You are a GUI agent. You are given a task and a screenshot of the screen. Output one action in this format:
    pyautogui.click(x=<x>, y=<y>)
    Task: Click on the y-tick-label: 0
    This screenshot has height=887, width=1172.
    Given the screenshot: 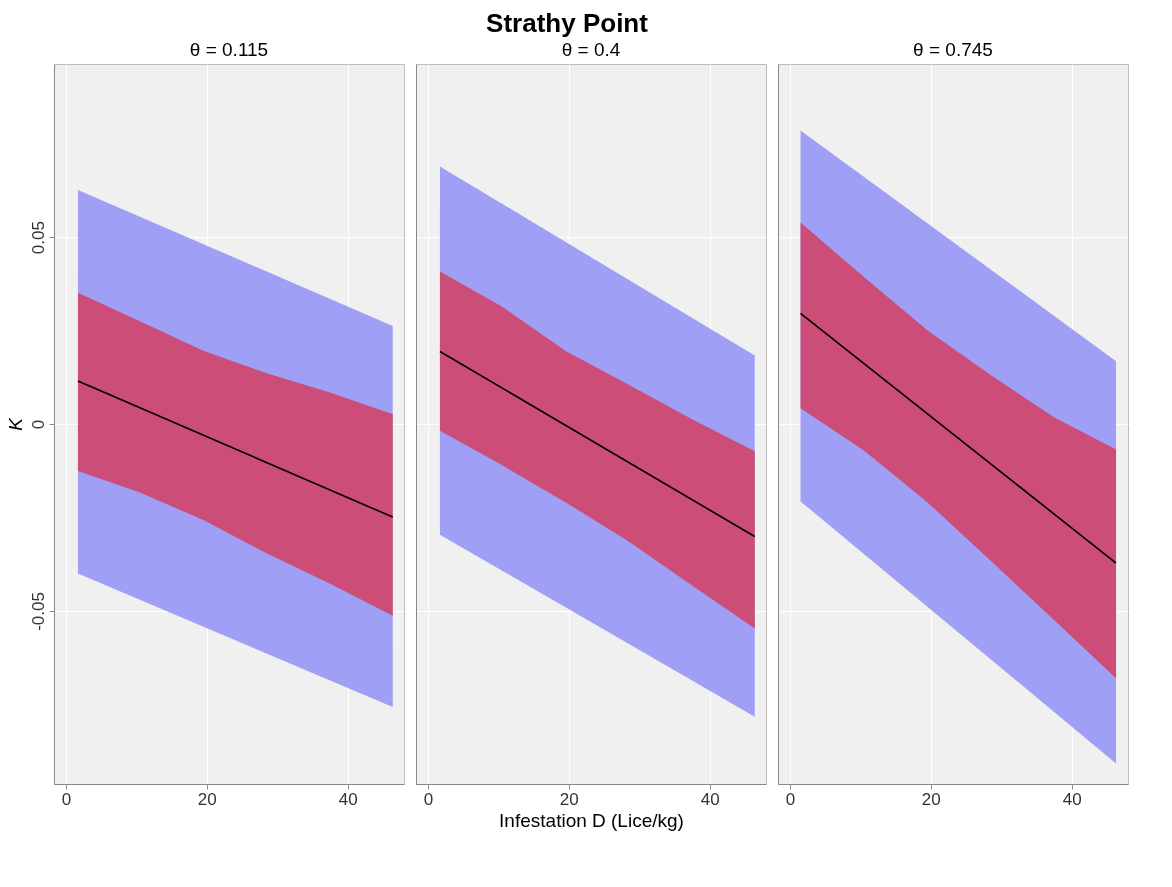 What is the action you would take?
    pyautogui.click(x=38, y=424)
    